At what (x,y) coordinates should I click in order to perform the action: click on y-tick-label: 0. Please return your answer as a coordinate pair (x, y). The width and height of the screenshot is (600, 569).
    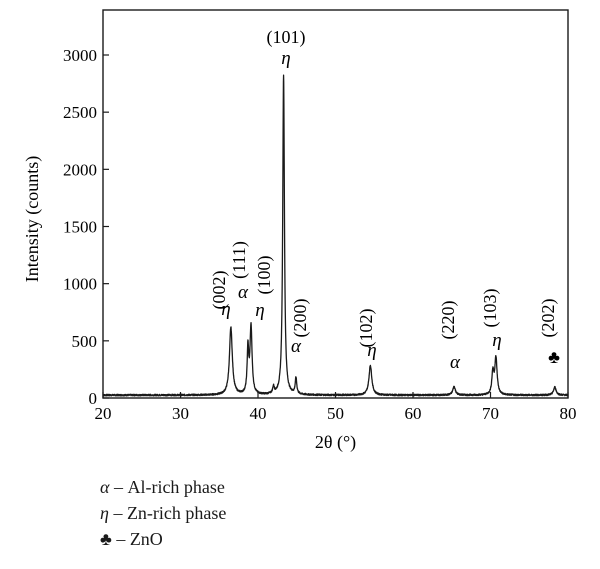
    Looking at the image, I should click on (93, 398).